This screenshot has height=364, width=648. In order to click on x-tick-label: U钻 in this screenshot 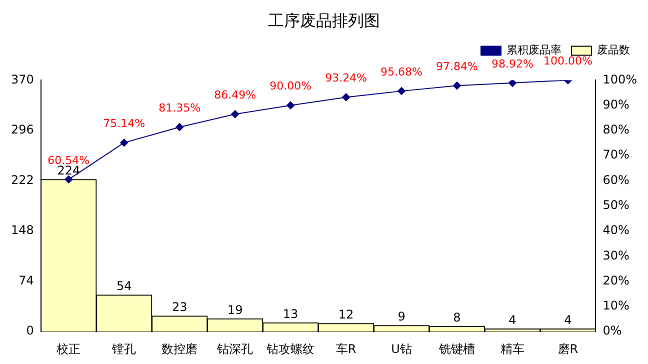, I will do `click(401, 349)`.